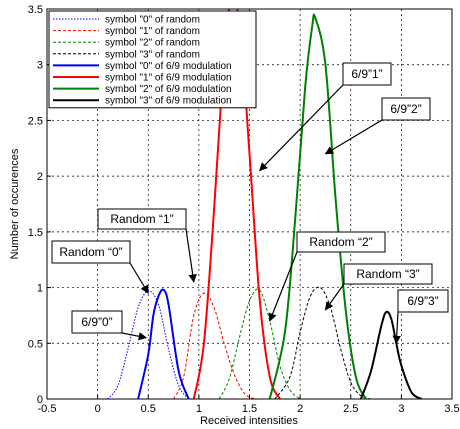 This screenshot has width=460, height=429. I want to click on legend-label: symbol "3" of 6/9 modulation, so click(168, 101).